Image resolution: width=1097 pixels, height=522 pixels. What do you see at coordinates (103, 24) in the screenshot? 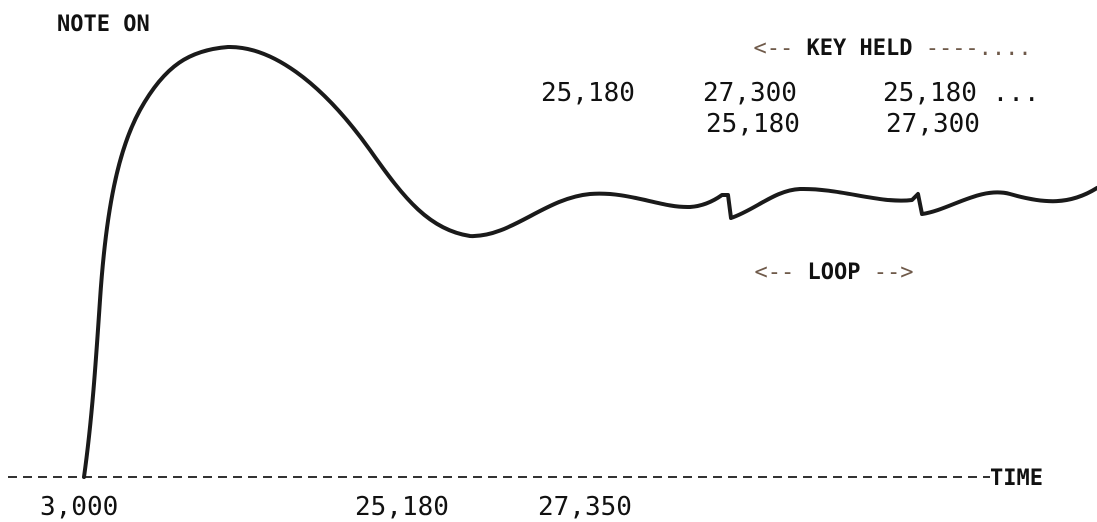
I see `note-on-label: NOTE ON` at bounding box center [103, 24].